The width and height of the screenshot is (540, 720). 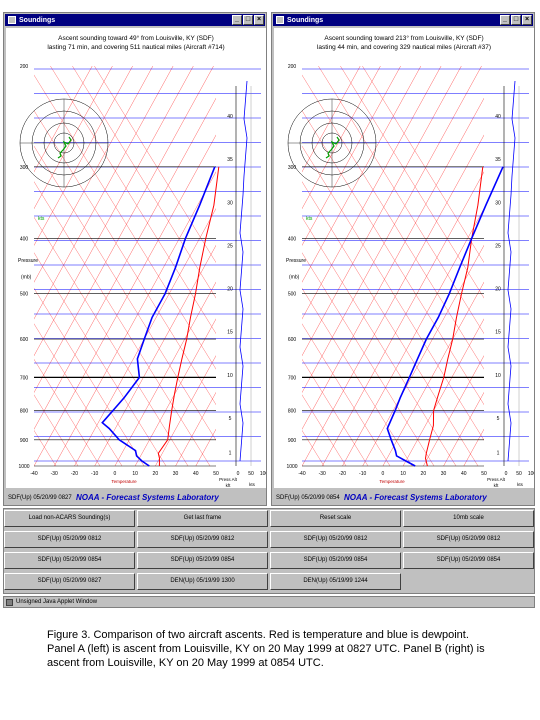 What do you see at coordinates (252, 484) in the screenshot?
I see `kts-axis-label: kts` at bounding box center [252, 484].